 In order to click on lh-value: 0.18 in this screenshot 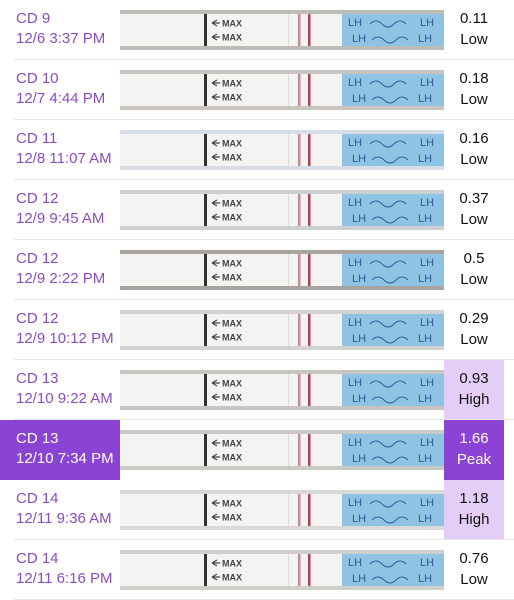, I will do `click(474, 78)`.